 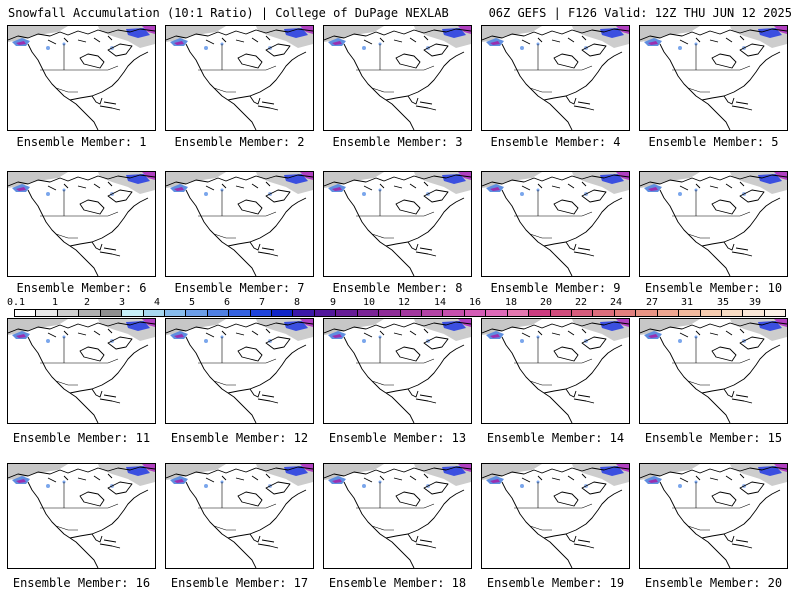 What do you see at coordinates (239, 142) in the screenshot?
I see `ensemble-member-label: Ensemble Member: 2` at bounding box center [239, 142].